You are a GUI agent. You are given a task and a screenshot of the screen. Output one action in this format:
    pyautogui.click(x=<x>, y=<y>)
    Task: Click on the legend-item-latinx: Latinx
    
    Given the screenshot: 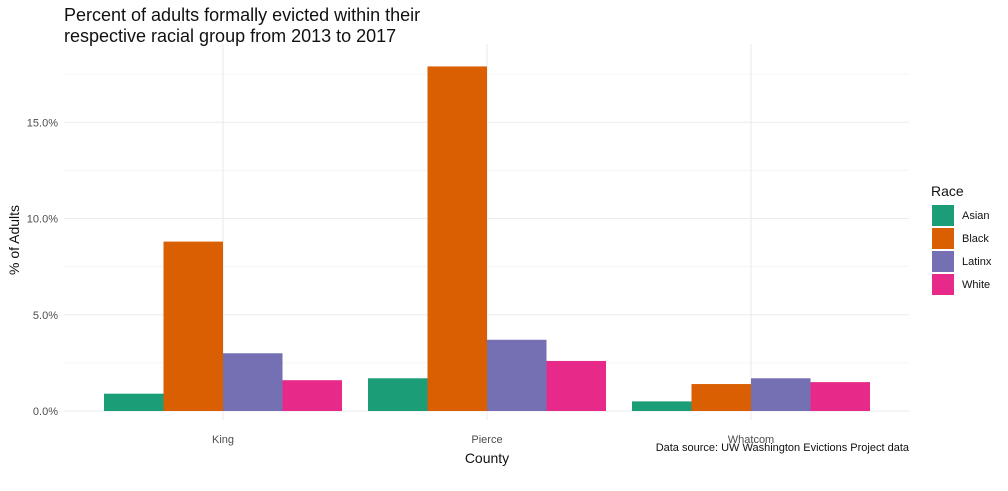 What is the action you would take?
    pyautogui.click(x=962, y=261)
    